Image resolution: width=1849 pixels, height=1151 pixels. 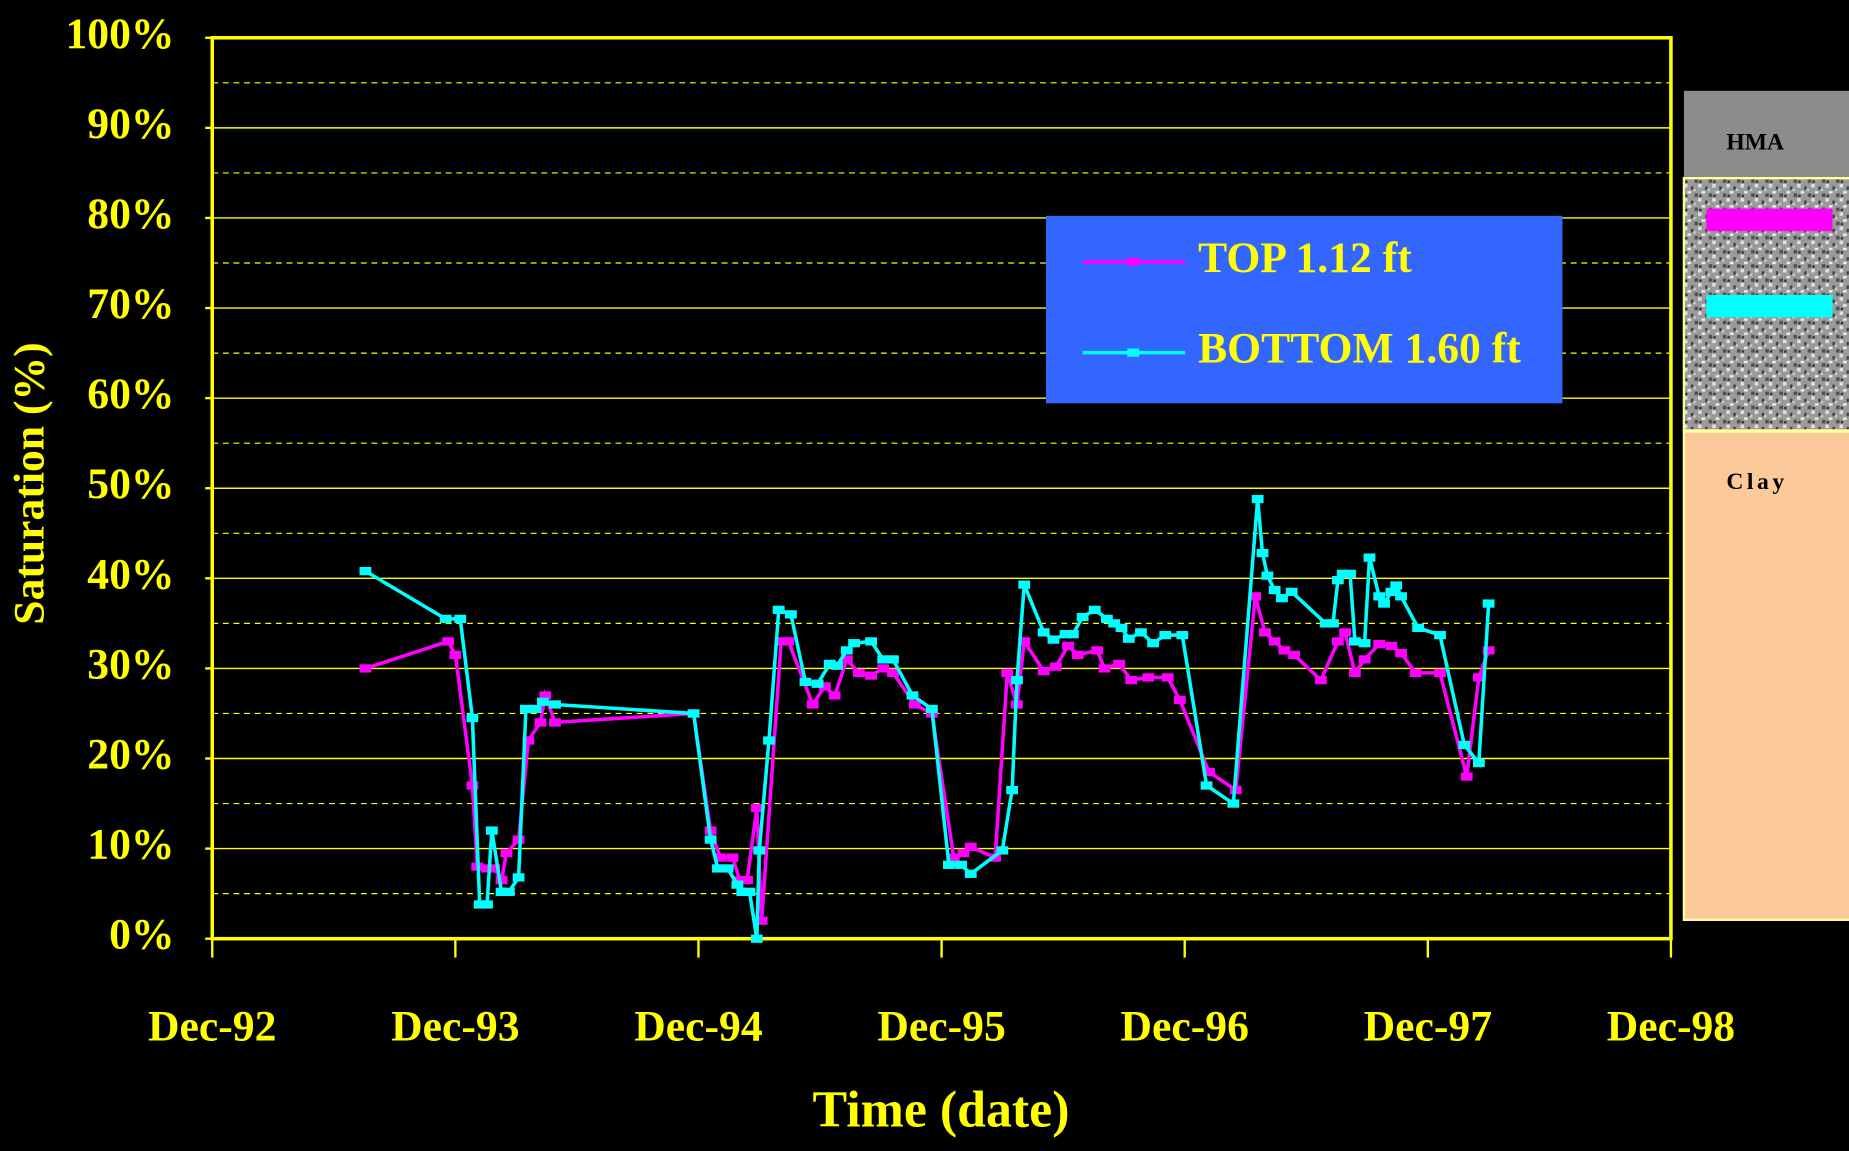 I want to click on layer-label: Clay, so click(x=1756, y=482).